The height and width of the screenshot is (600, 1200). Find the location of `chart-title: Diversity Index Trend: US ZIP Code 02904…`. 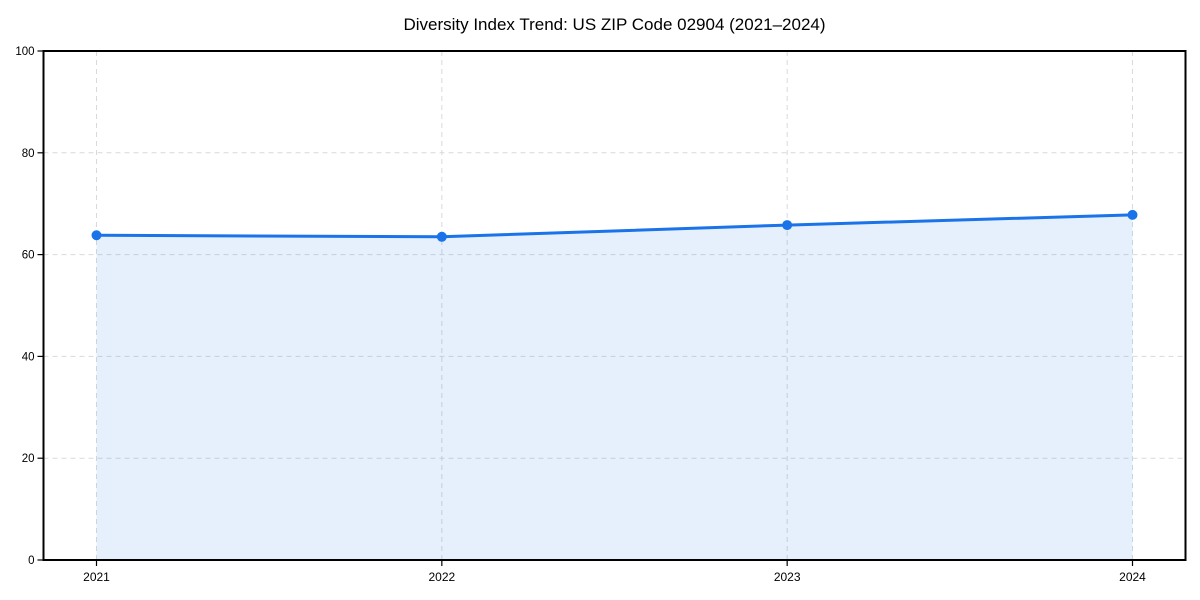

chart-title: Diversity Index Trend: US ZIP Code 02904… is located at coordinates (614, 24).